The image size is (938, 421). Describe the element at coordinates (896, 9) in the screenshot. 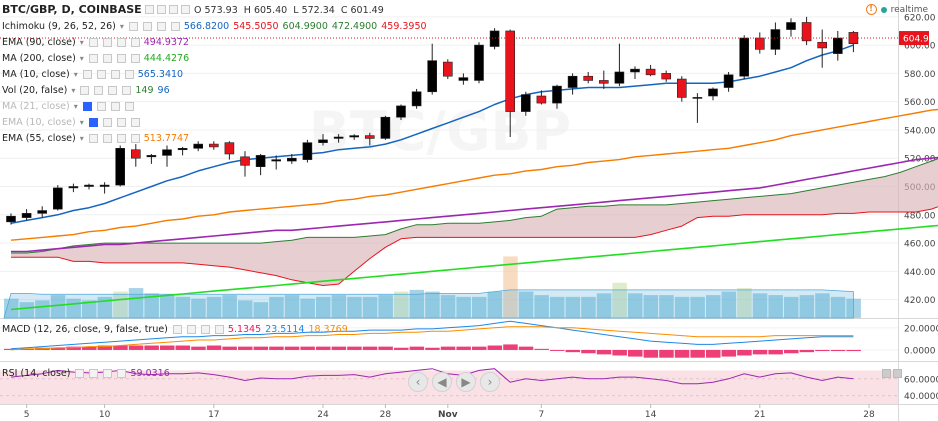

I see `realtime-indicator: ! realtime` at that location.